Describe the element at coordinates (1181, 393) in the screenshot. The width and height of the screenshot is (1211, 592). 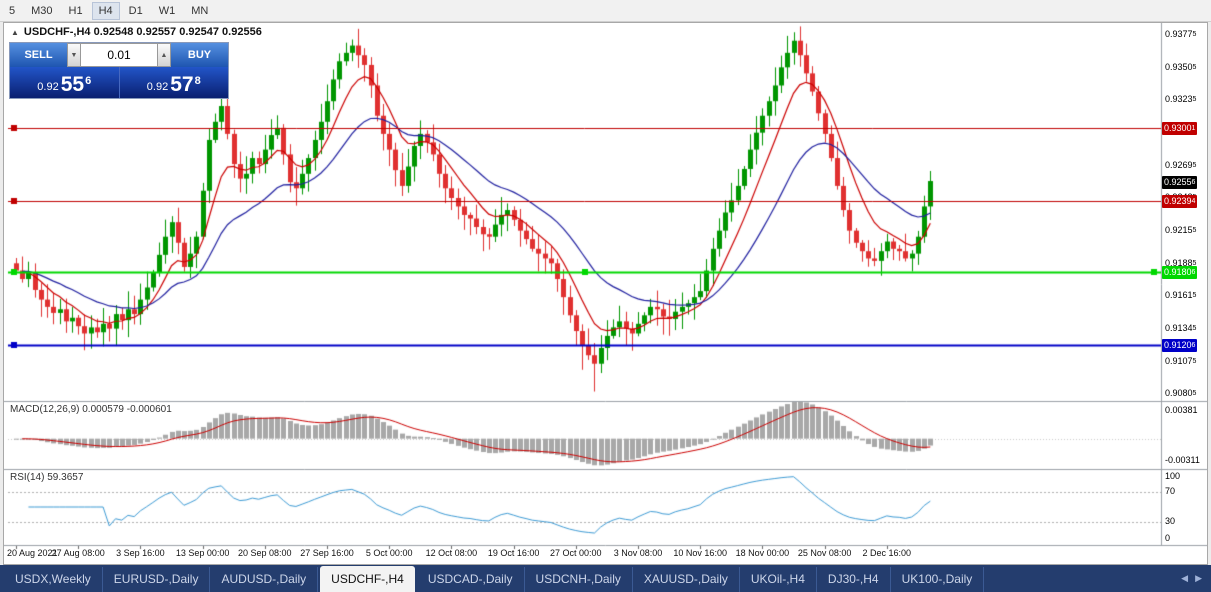
I see `price-tick-label: 0.90805` at that location.